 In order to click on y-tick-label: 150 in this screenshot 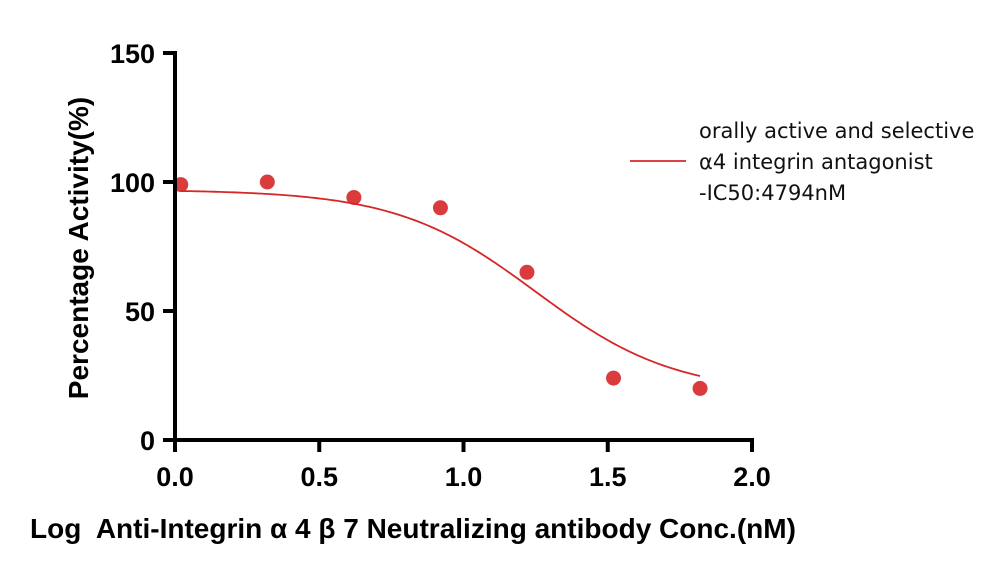, I will do `click(132, 54)`.